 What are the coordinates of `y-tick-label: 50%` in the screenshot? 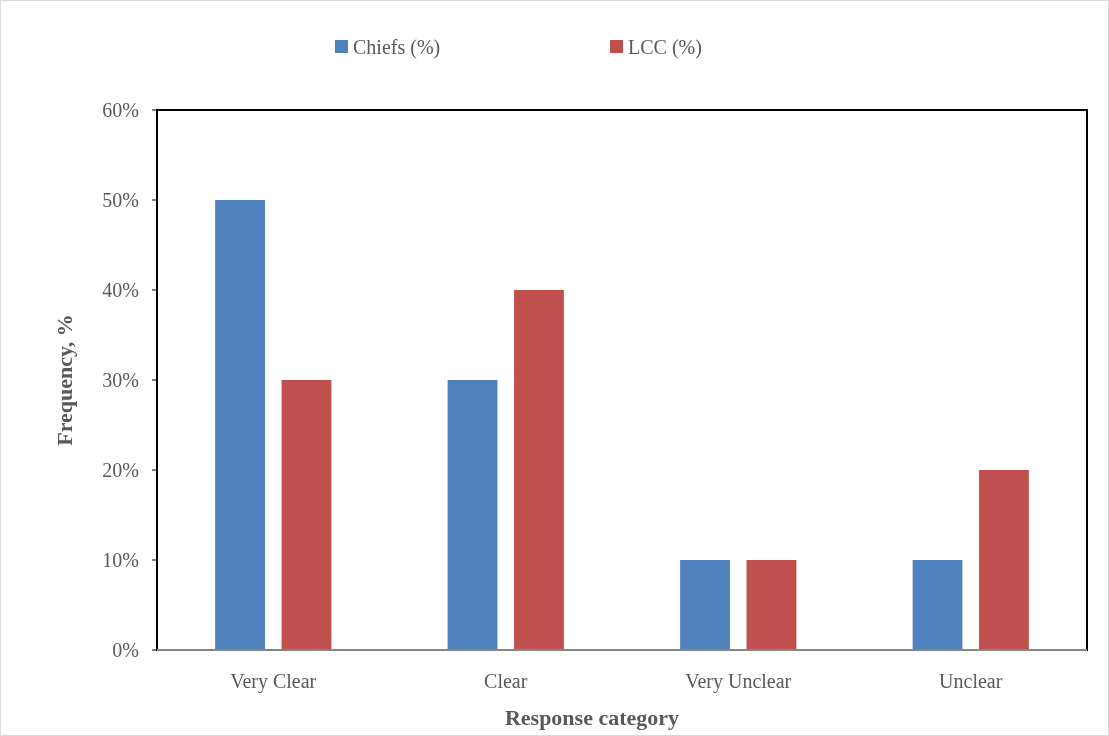 It's located at (120, 200).